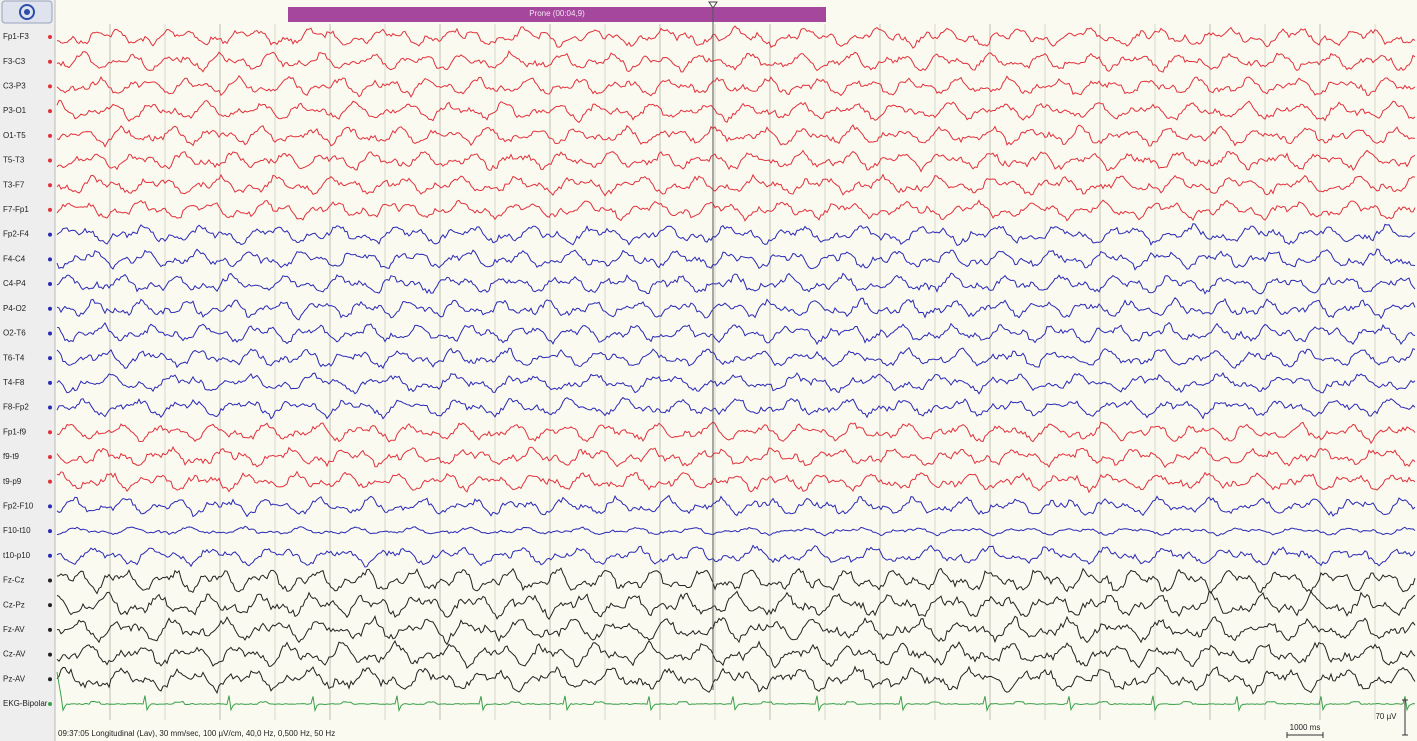 This screenshot has width=1417, height=741. What do you see at coordinates (1386, 716) in the screenshot?
I see `amplitude-scale-label: 70 µV` at bounding box center [1386, 716].